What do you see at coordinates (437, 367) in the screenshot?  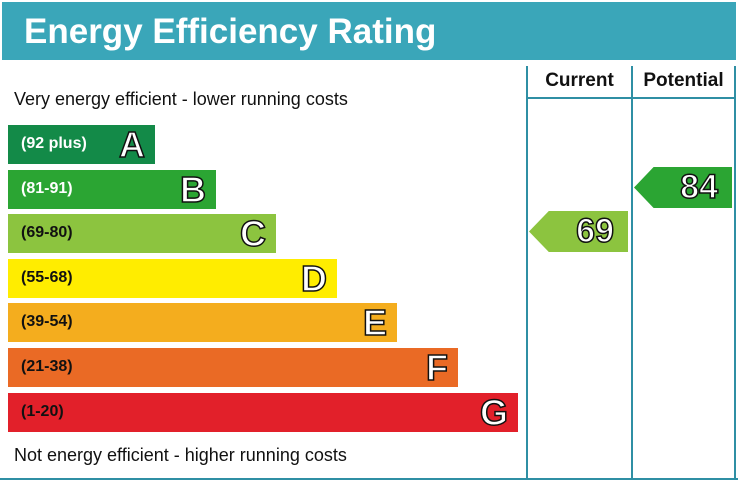 I see `band-letter: F` at bounding box center [437, 367].